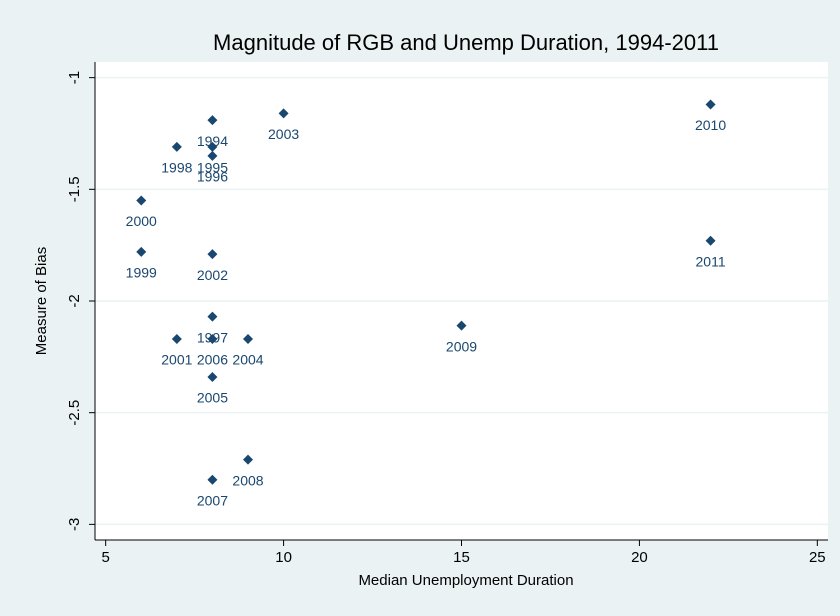 The image size is (840, 616). What do you see at coordinates (106, 557) in the screenshot?
I see `x-tick-label: 5` at bounding box center [106, 557].